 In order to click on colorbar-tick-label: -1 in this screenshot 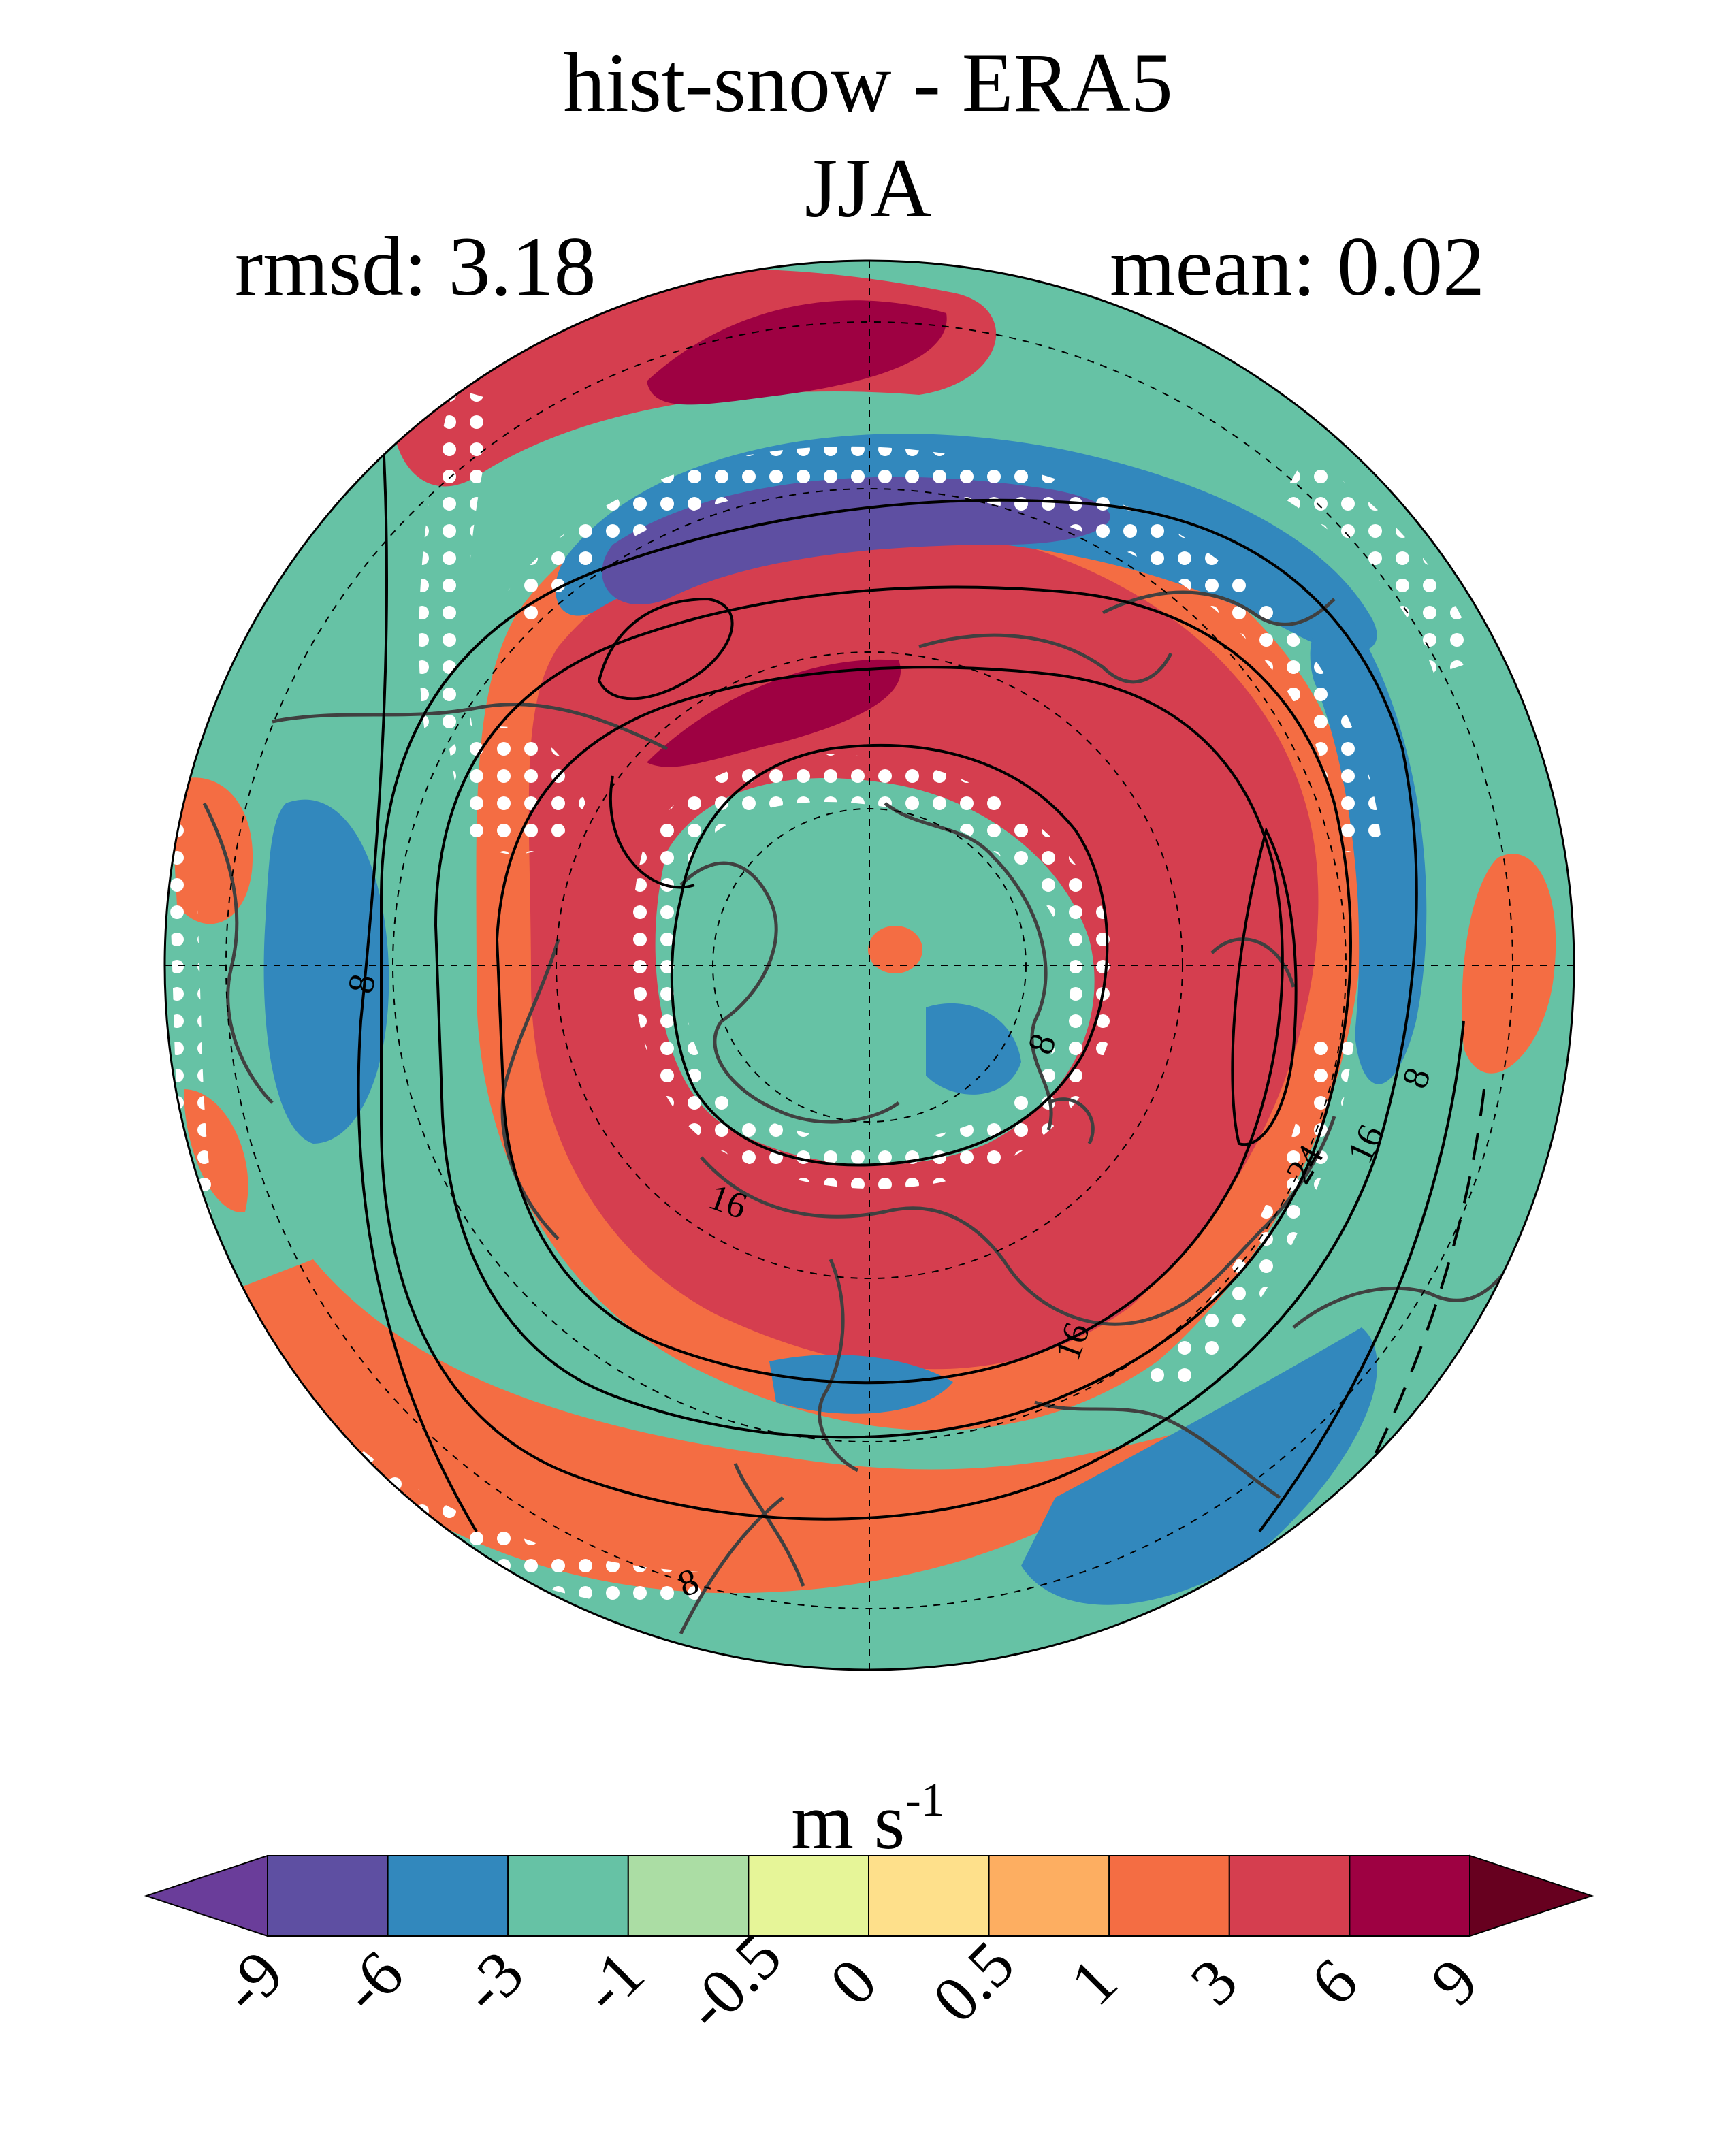, I will do `click(613, 1982)`.